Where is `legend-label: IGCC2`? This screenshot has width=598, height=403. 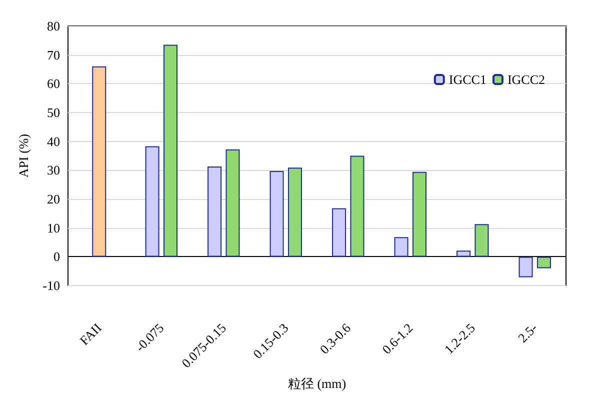
legend-label: IGCC2 is located at coordinates (526, 79).